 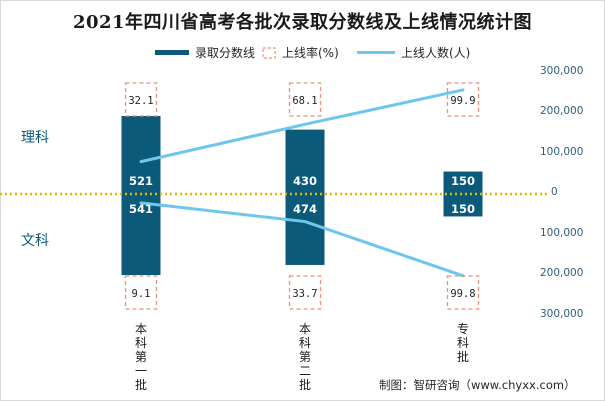 I want to click on legend-item-count: 上线人数(人), so click(x=413, y=52).